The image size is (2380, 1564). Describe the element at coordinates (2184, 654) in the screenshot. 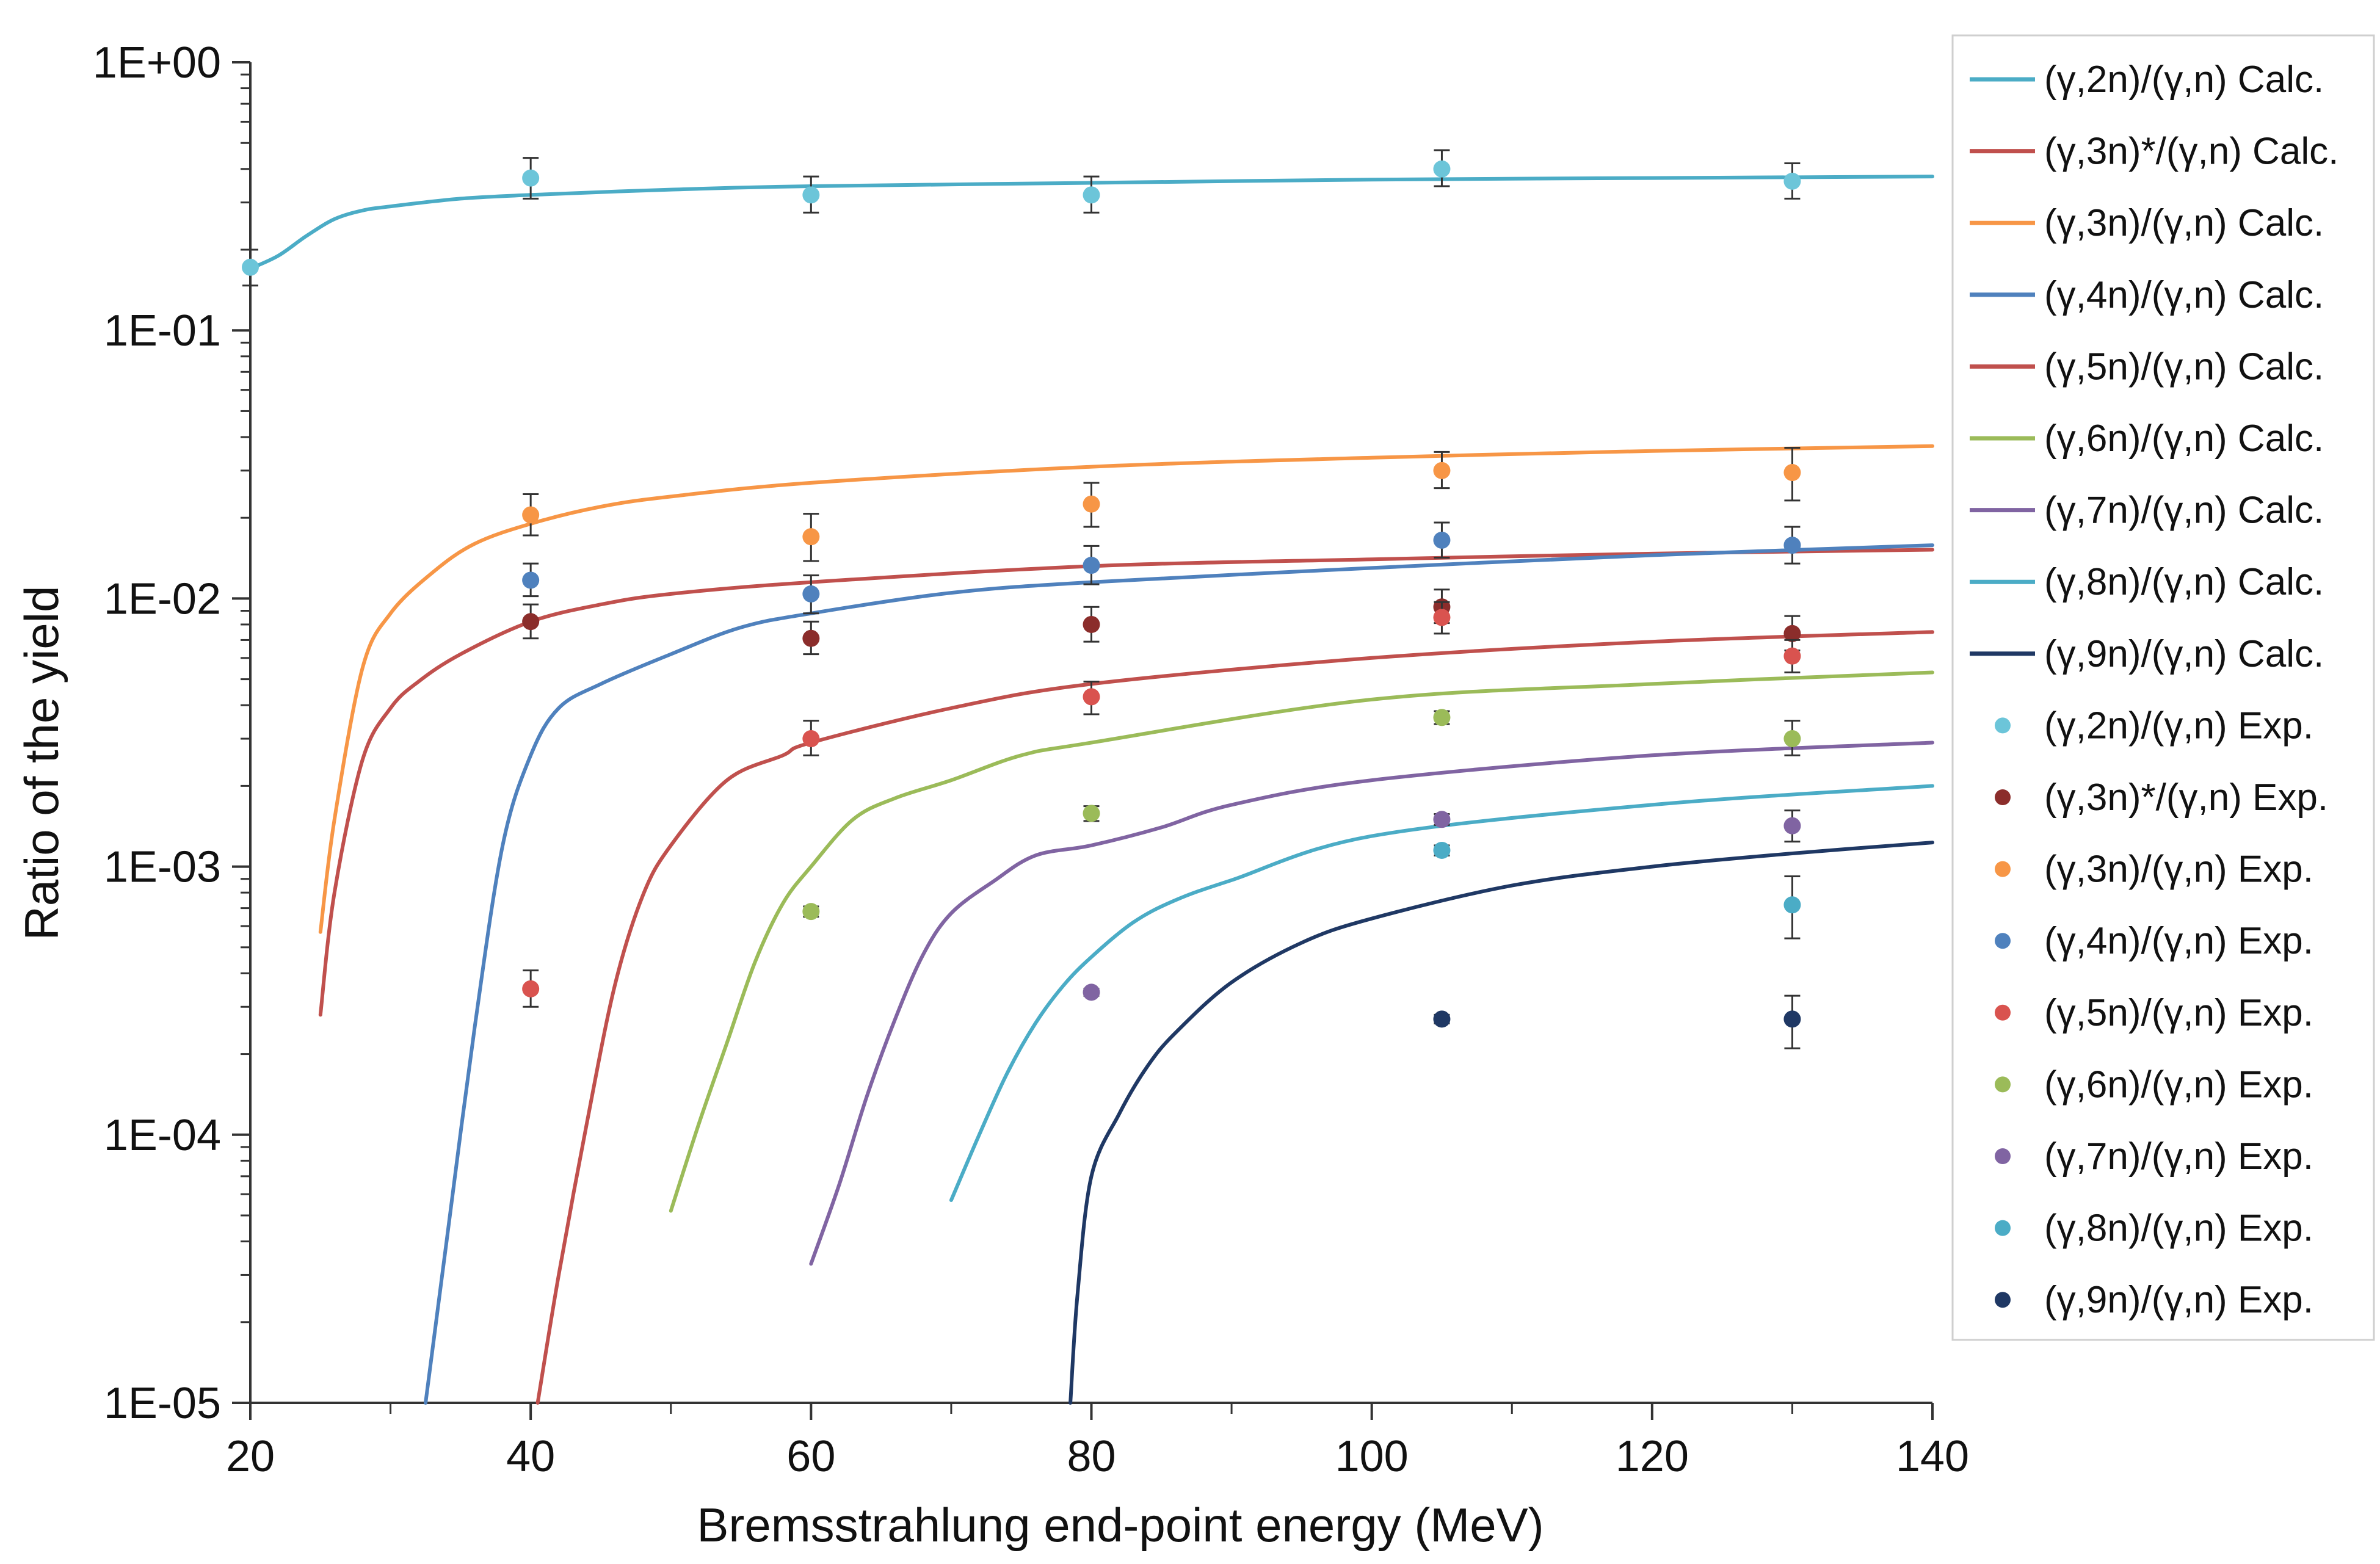

I see `legend-label: (γ,9n)/(γ,n) Calc.` at that location.